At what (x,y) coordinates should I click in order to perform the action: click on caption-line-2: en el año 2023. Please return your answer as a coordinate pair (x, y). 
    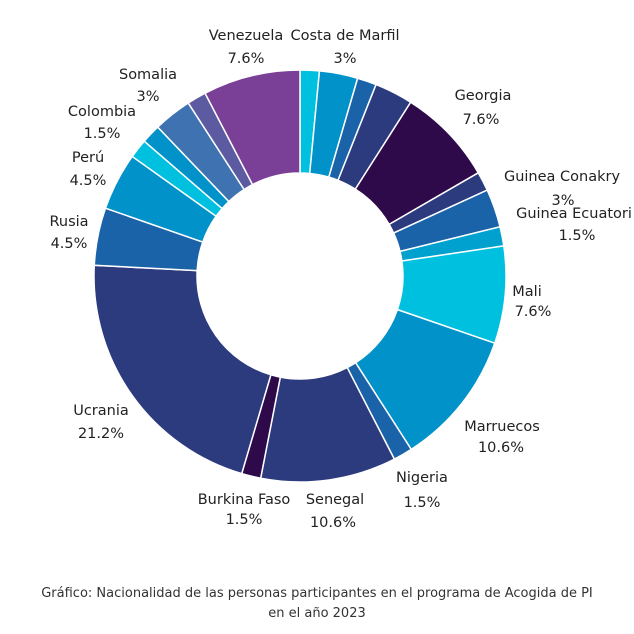
    Looking at the image, I should click on (317, 613).